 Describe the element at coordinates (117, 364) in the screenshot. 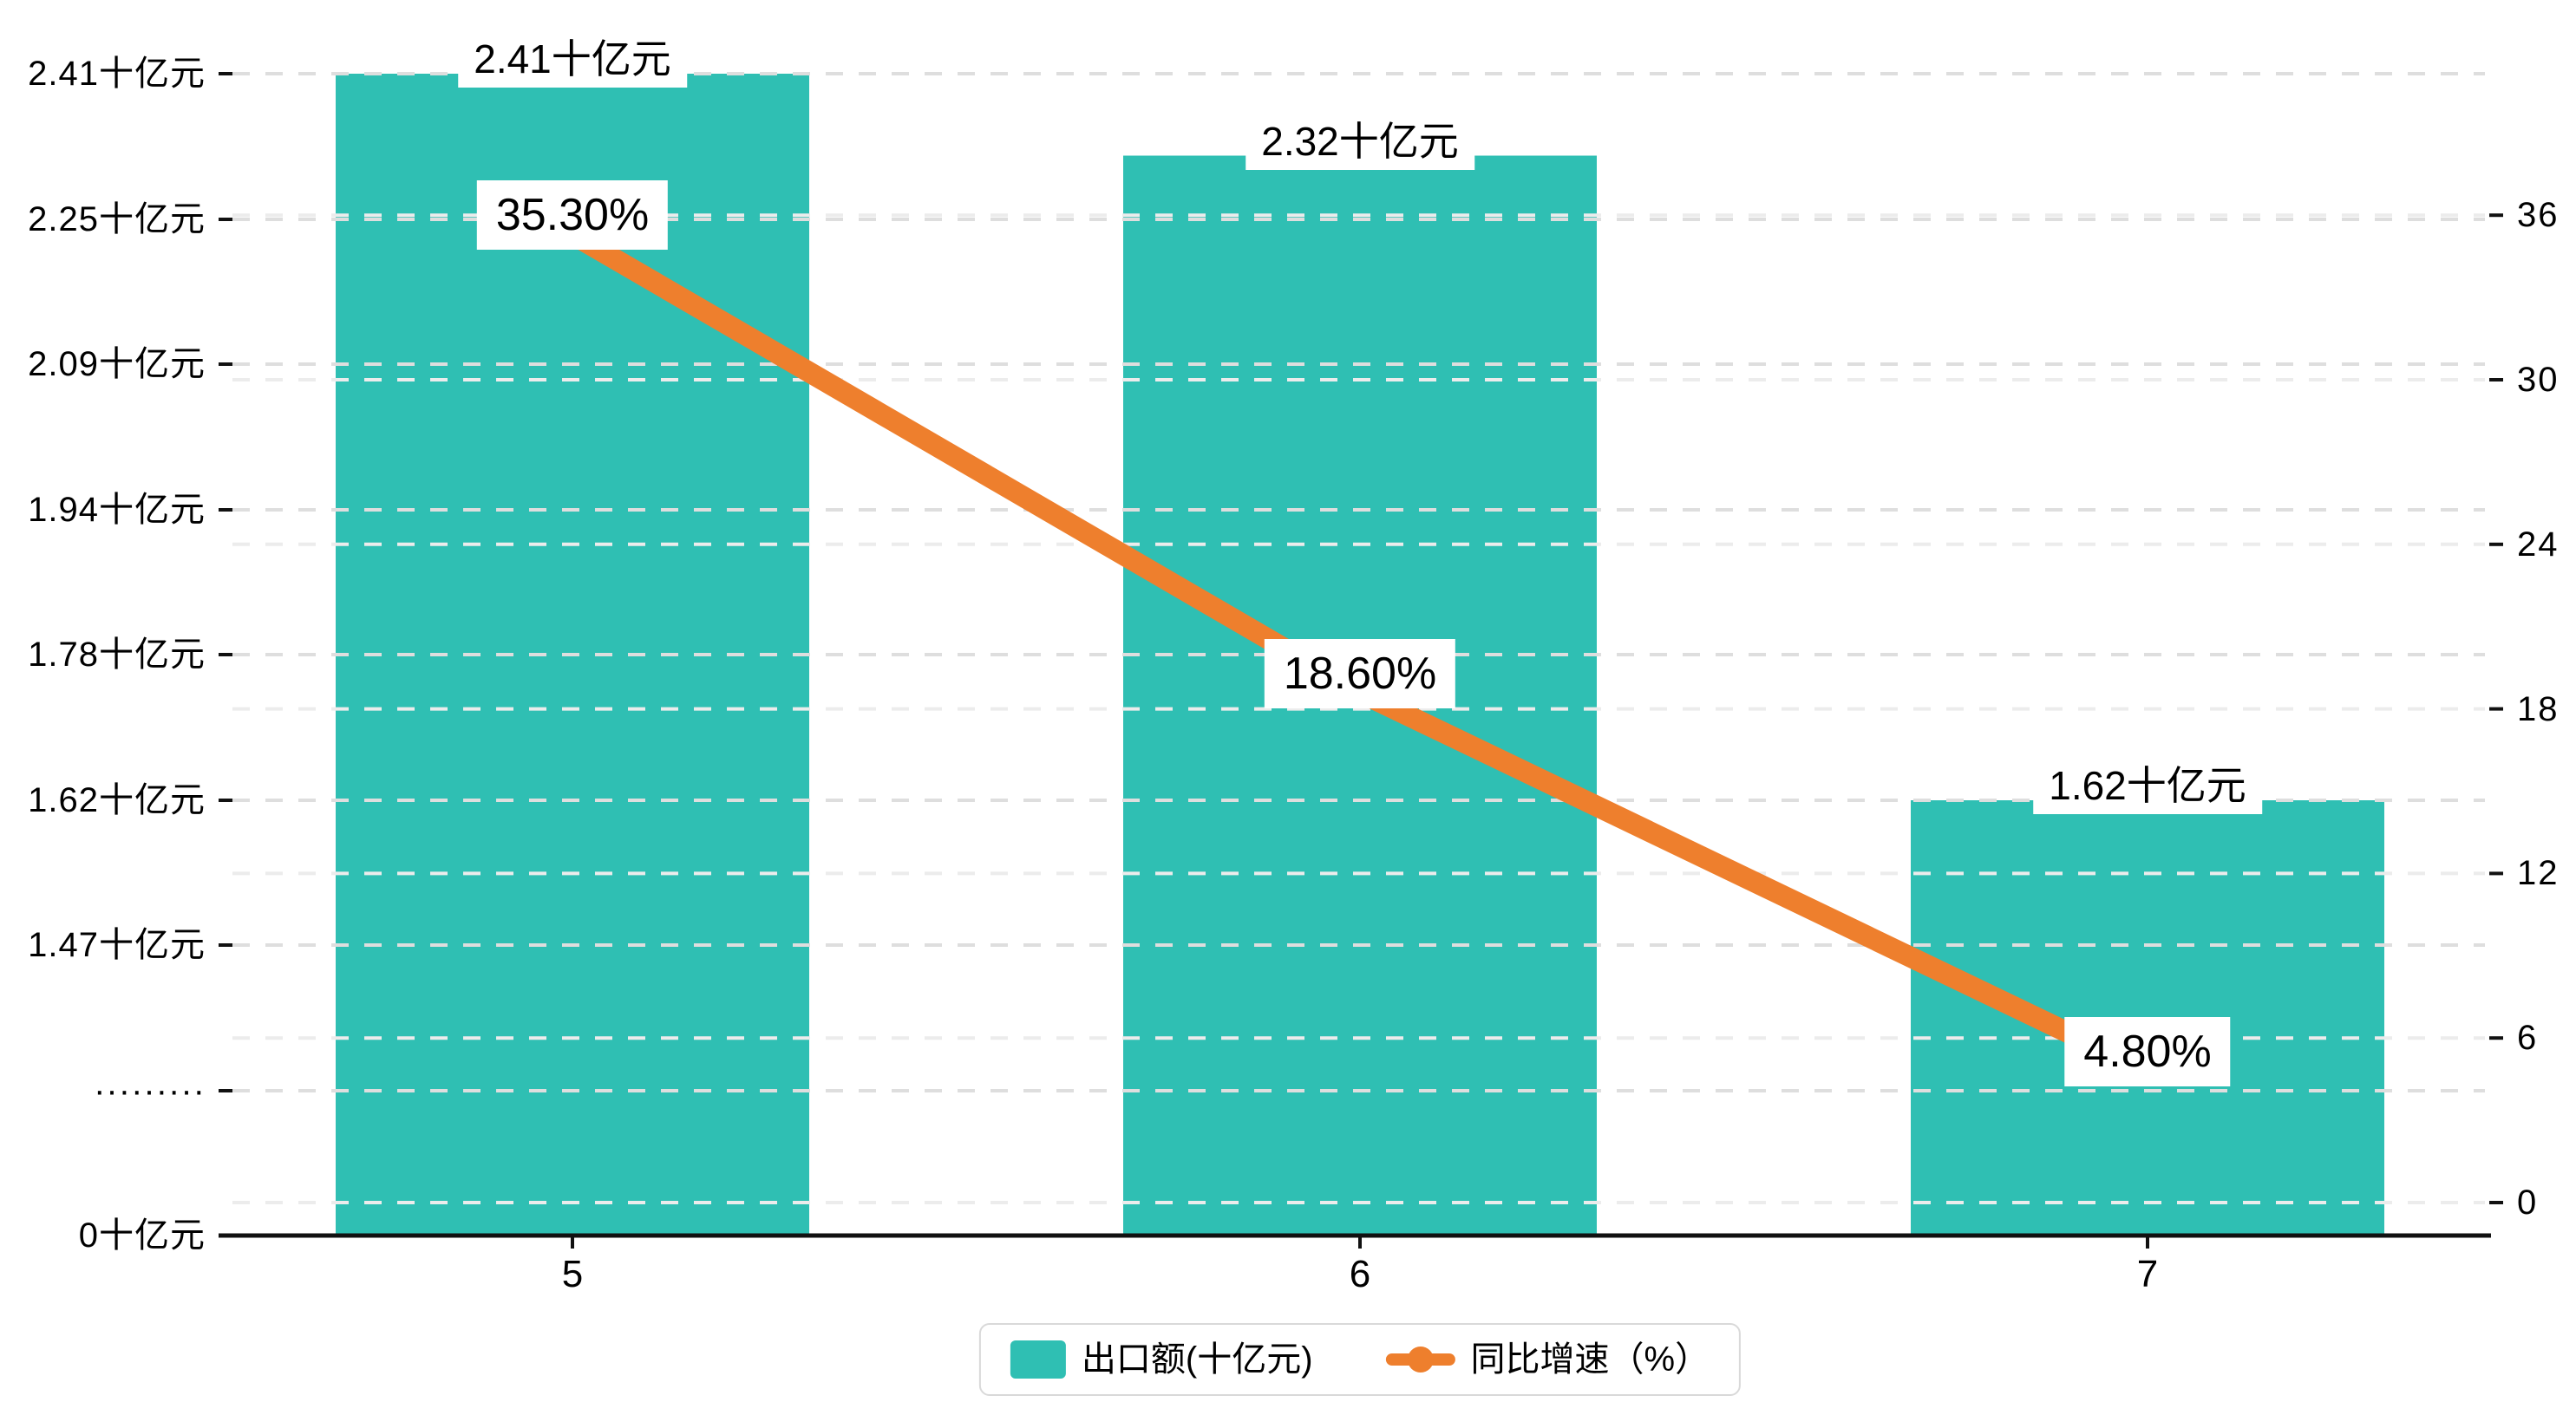

I see `left-axis-label-6: 2.09十亿元` at that location.